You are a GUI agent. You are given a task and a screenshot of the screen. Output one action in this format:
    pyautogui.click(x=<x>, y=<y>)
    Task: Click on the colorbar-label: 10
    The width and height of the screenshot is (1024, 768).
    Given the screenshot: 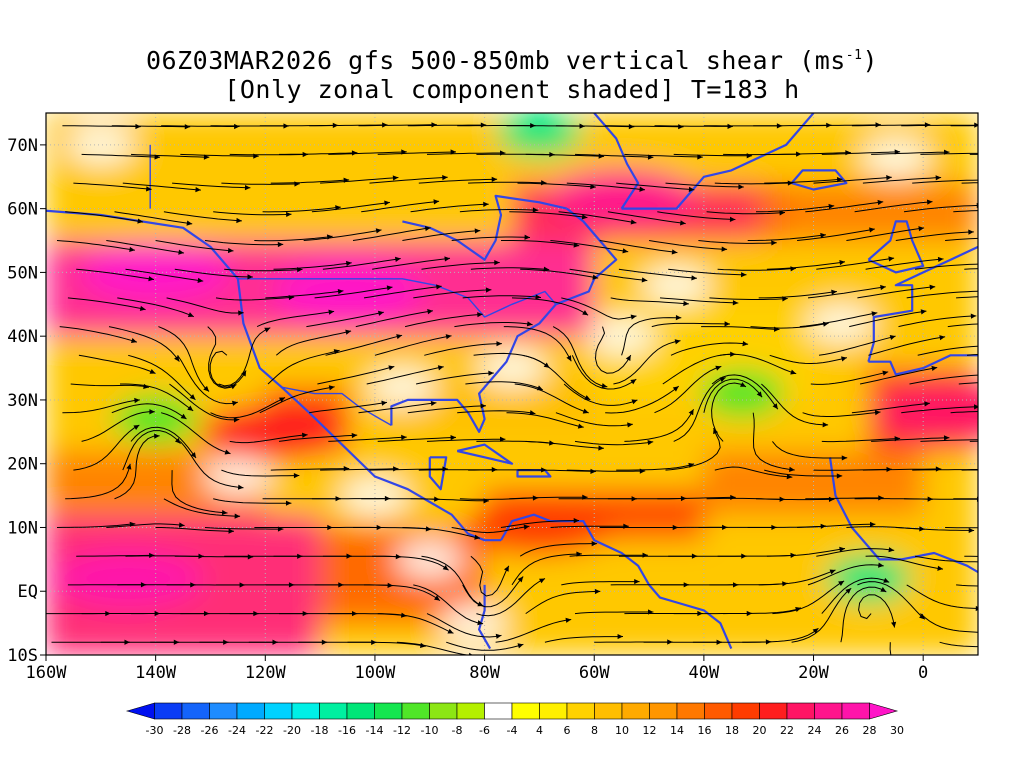 What is the action you would take?
    pyautogui.click(x=622, y=730)
    